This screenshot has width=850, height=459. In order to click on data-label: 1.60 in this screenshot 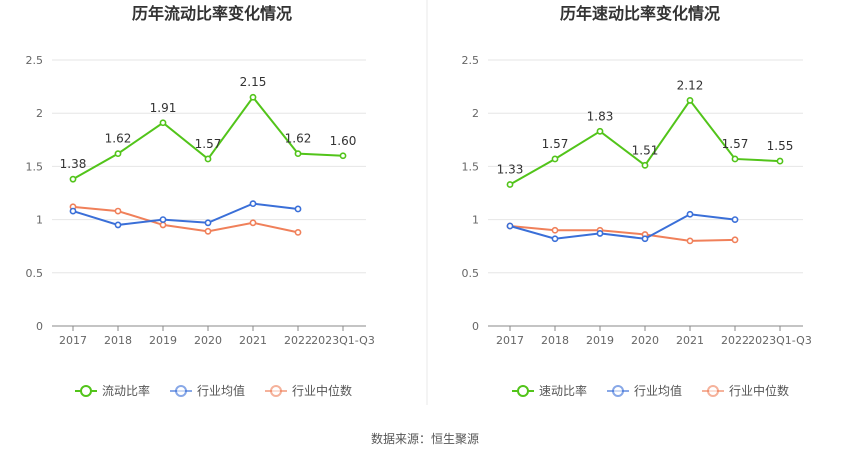, I will do `click(343, 141)`.